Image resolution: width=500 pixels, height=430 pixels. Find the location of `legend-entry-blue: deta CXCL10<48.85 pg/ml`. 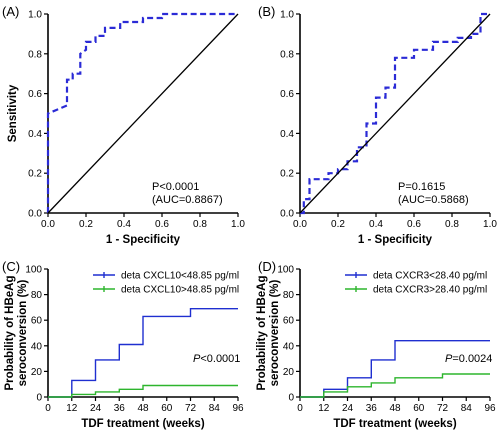

legend-entry-blue: deta CXCL10<48.85 pg/ml is located at coordinates (180, 276).